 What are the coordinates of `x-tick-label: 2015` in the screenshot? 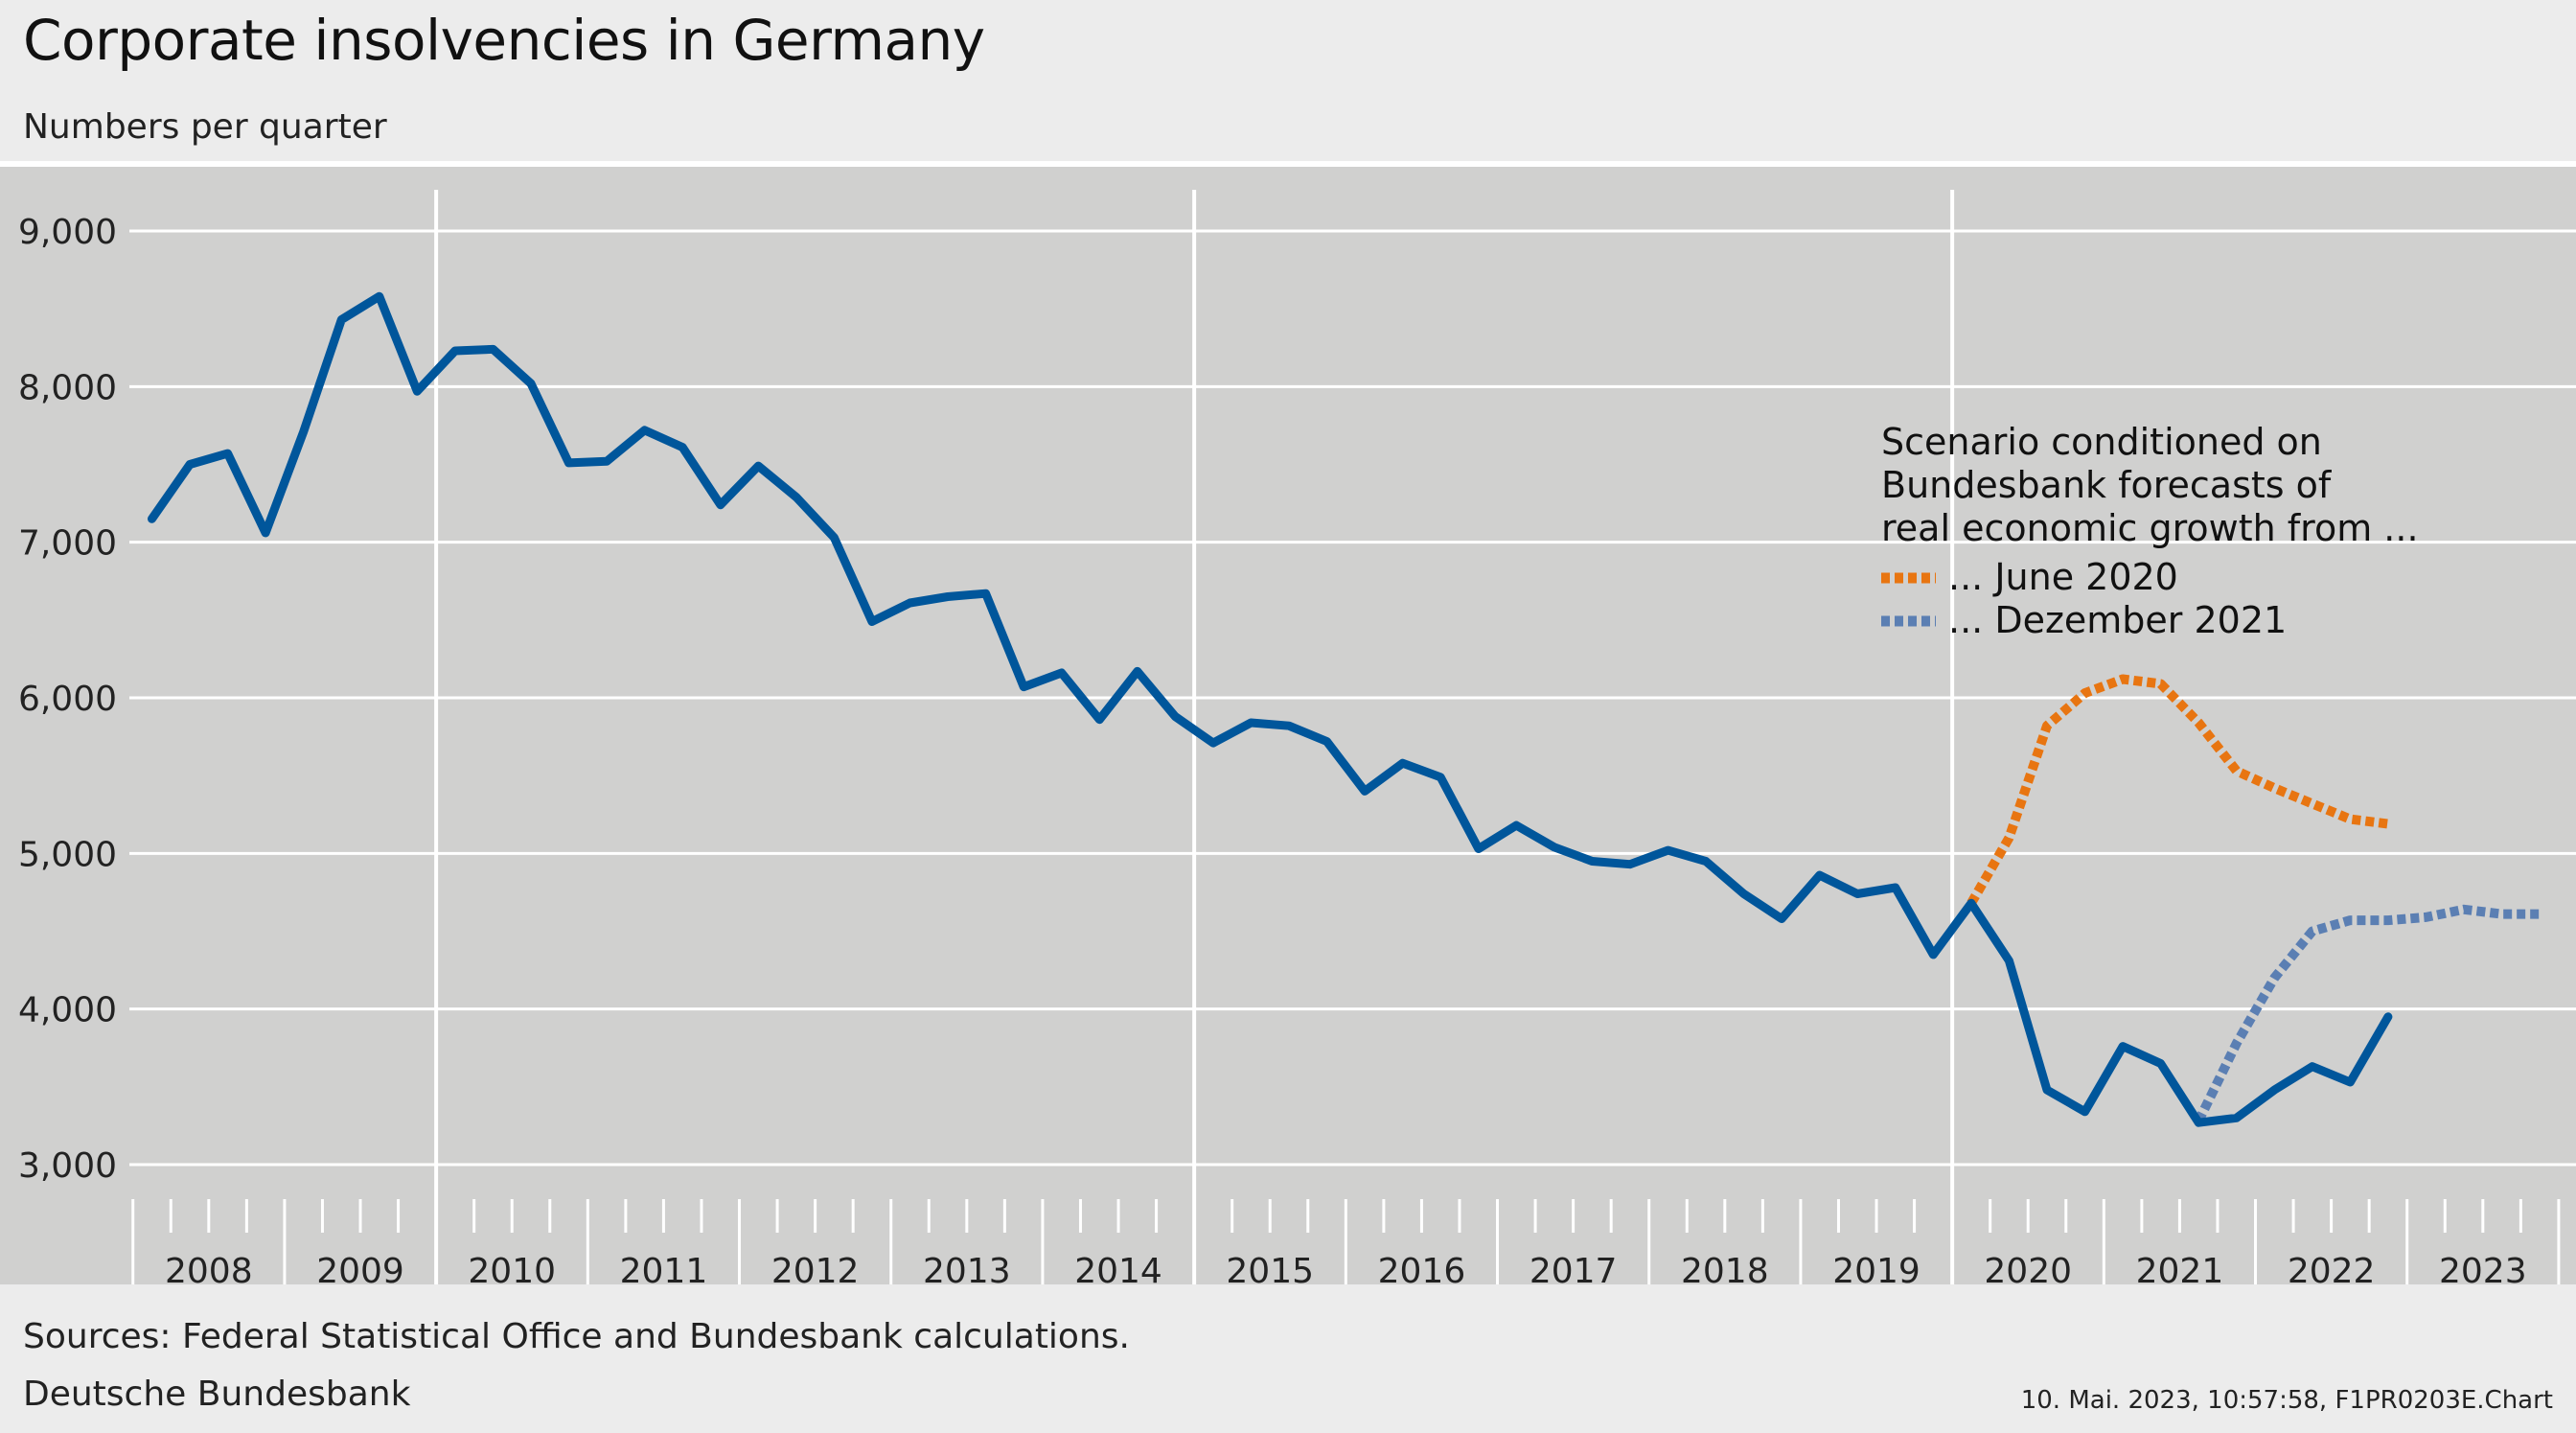 It's located at (1270, 1268).